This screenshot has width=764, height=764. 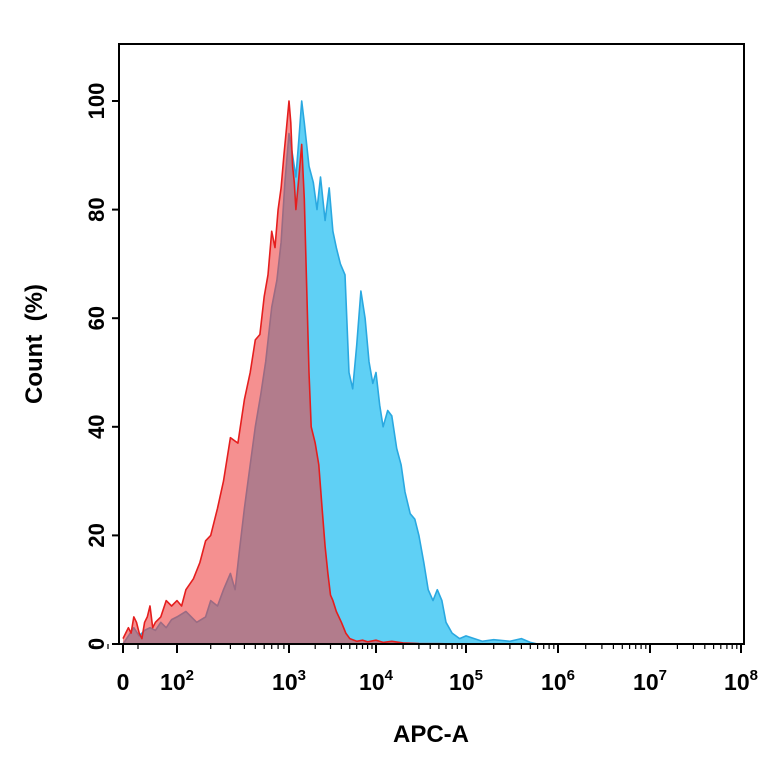 I want to click on x-tick-label: 10⁷, so click(x=650, y=681).